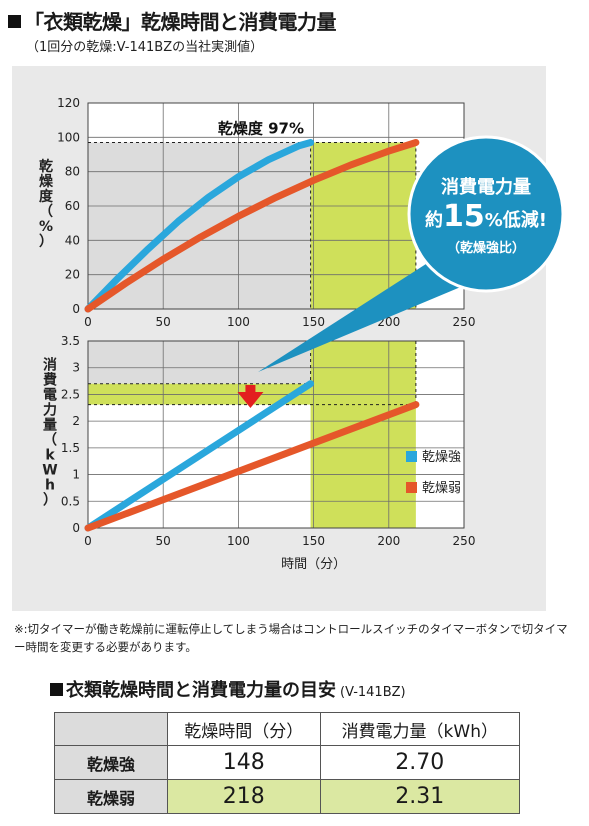  What do you see at coordinates (313, 564) in the screenshot?
I see `x-axis-label: 時間（分）` at bounding box center [313, 564].